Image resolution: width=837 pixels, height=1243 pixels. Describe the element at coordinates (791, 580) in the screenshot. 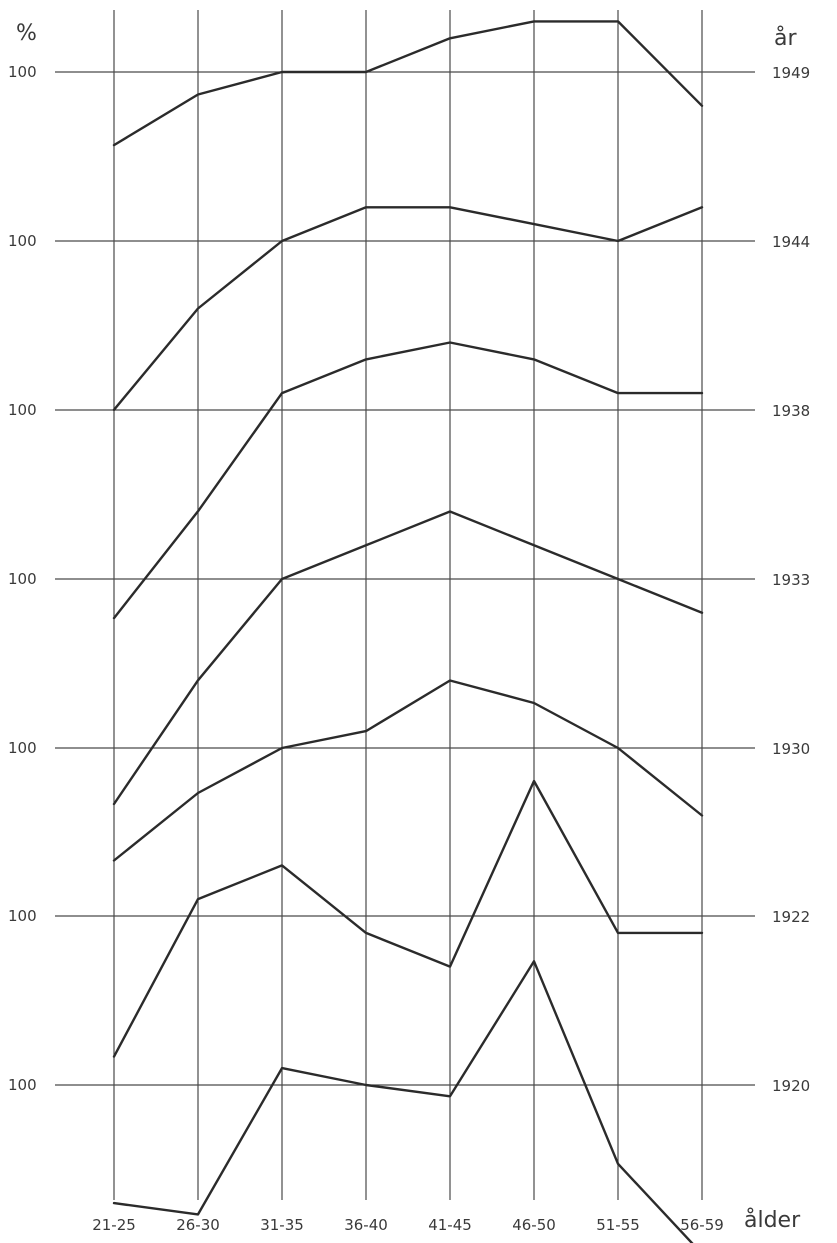

I see `series-year-label: 1933` at that location.